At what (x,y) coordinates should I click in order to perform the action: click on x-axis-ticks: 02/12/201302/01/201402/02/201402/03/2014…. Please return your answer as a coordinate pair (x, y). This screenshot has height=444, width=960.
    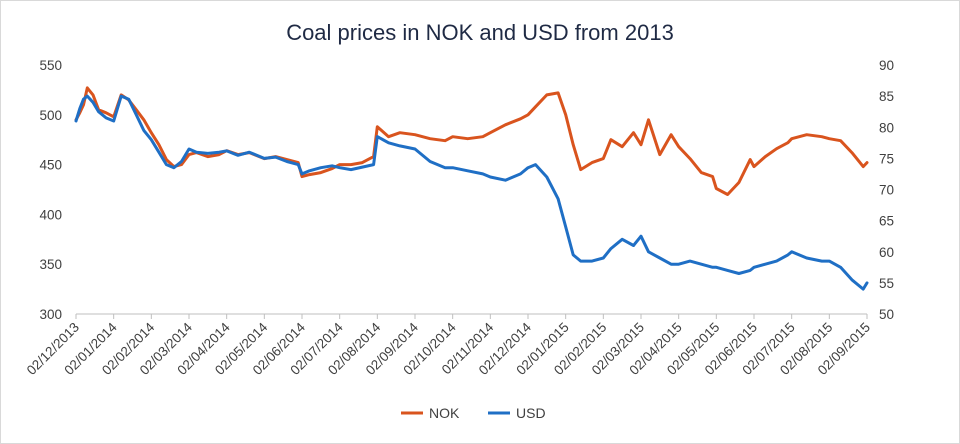
    Looking at the image, I should click on (448, 346).